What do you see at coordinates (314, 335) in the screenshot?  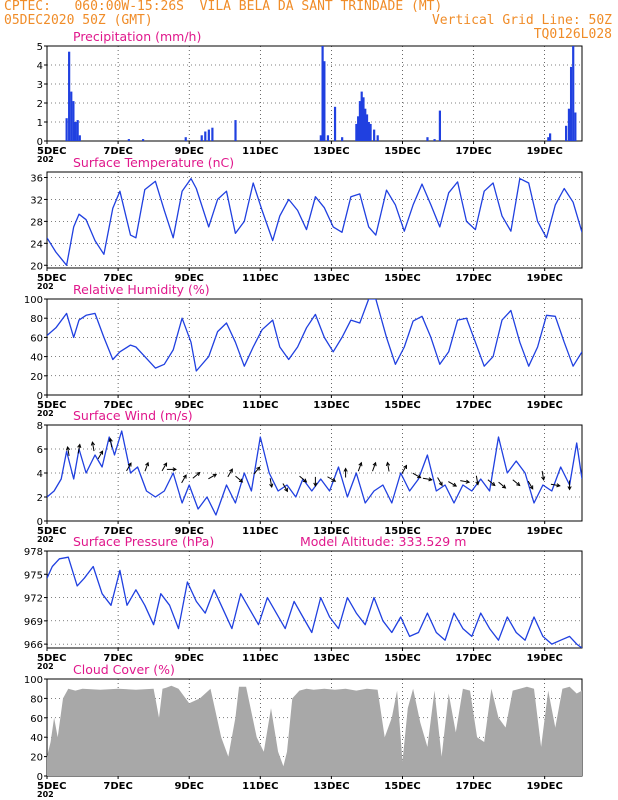 I see `series-line-humidity` at bounding box center [314, 335].